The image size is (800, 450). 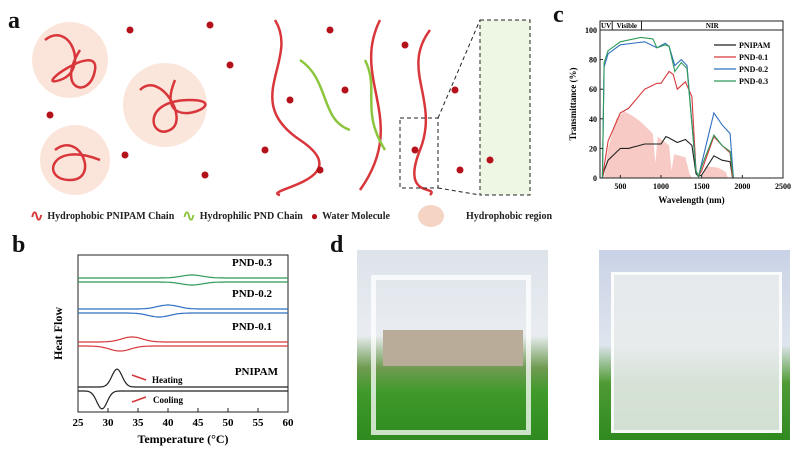 I want to click on cooling-annotation: Cooling, so click(x=168, y=400).